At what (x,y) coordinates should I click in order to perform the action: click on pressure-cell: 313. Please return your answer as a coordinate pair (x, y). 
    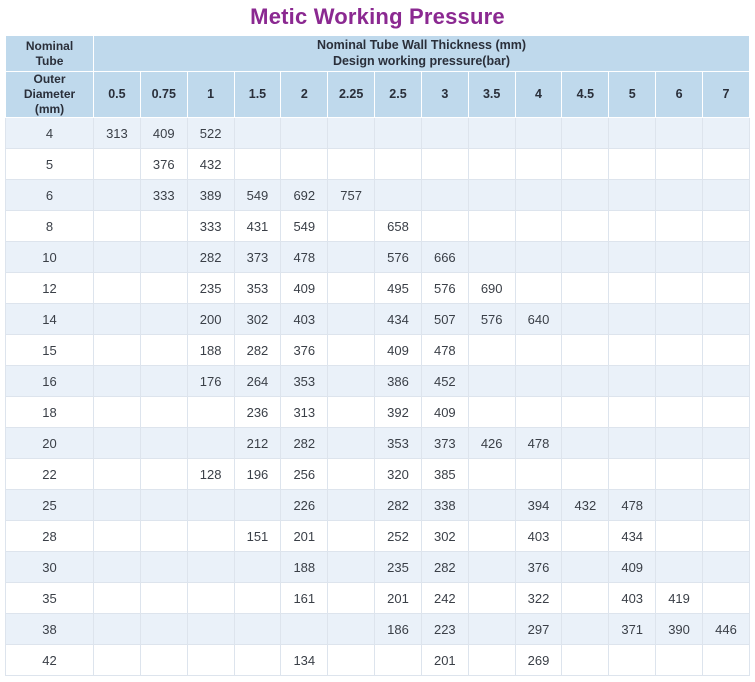
    Looking at the image, I should click on (304, 412).